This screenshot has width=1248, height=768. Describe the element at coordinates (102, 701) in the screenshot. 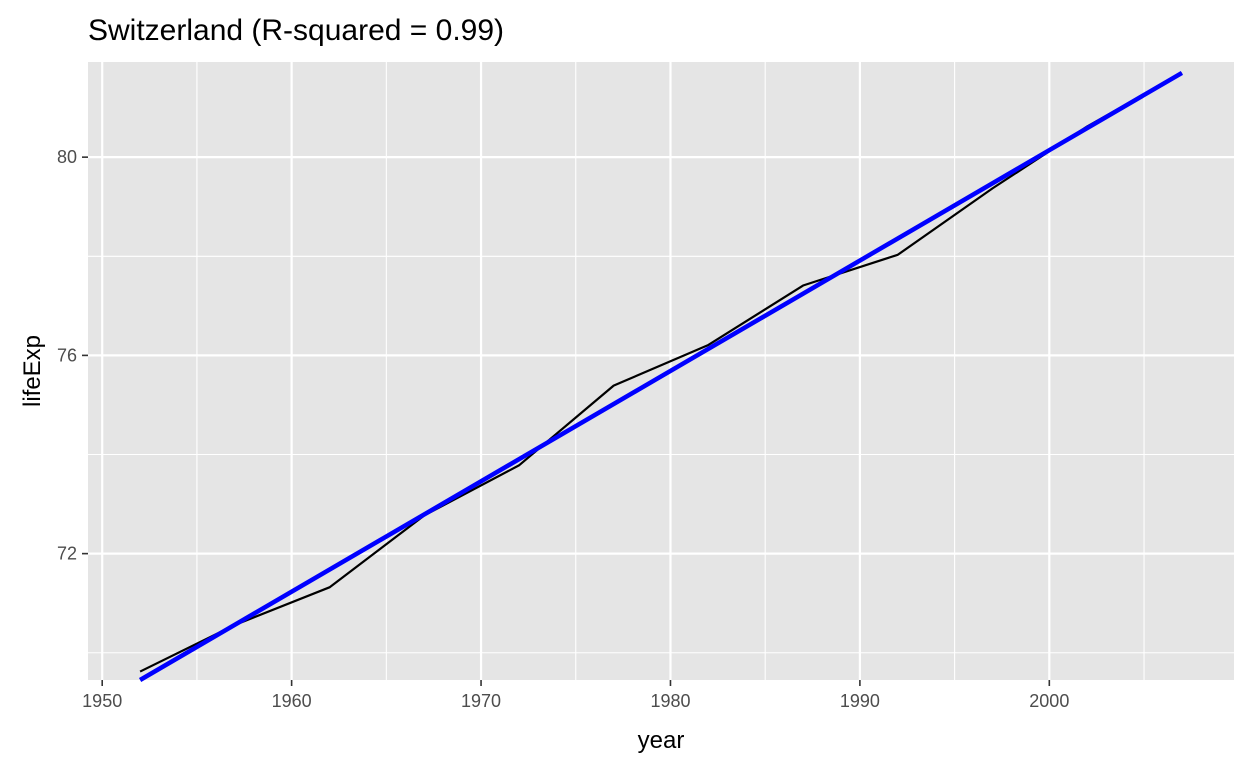

I see `x-tick-label: 1950` at that location.